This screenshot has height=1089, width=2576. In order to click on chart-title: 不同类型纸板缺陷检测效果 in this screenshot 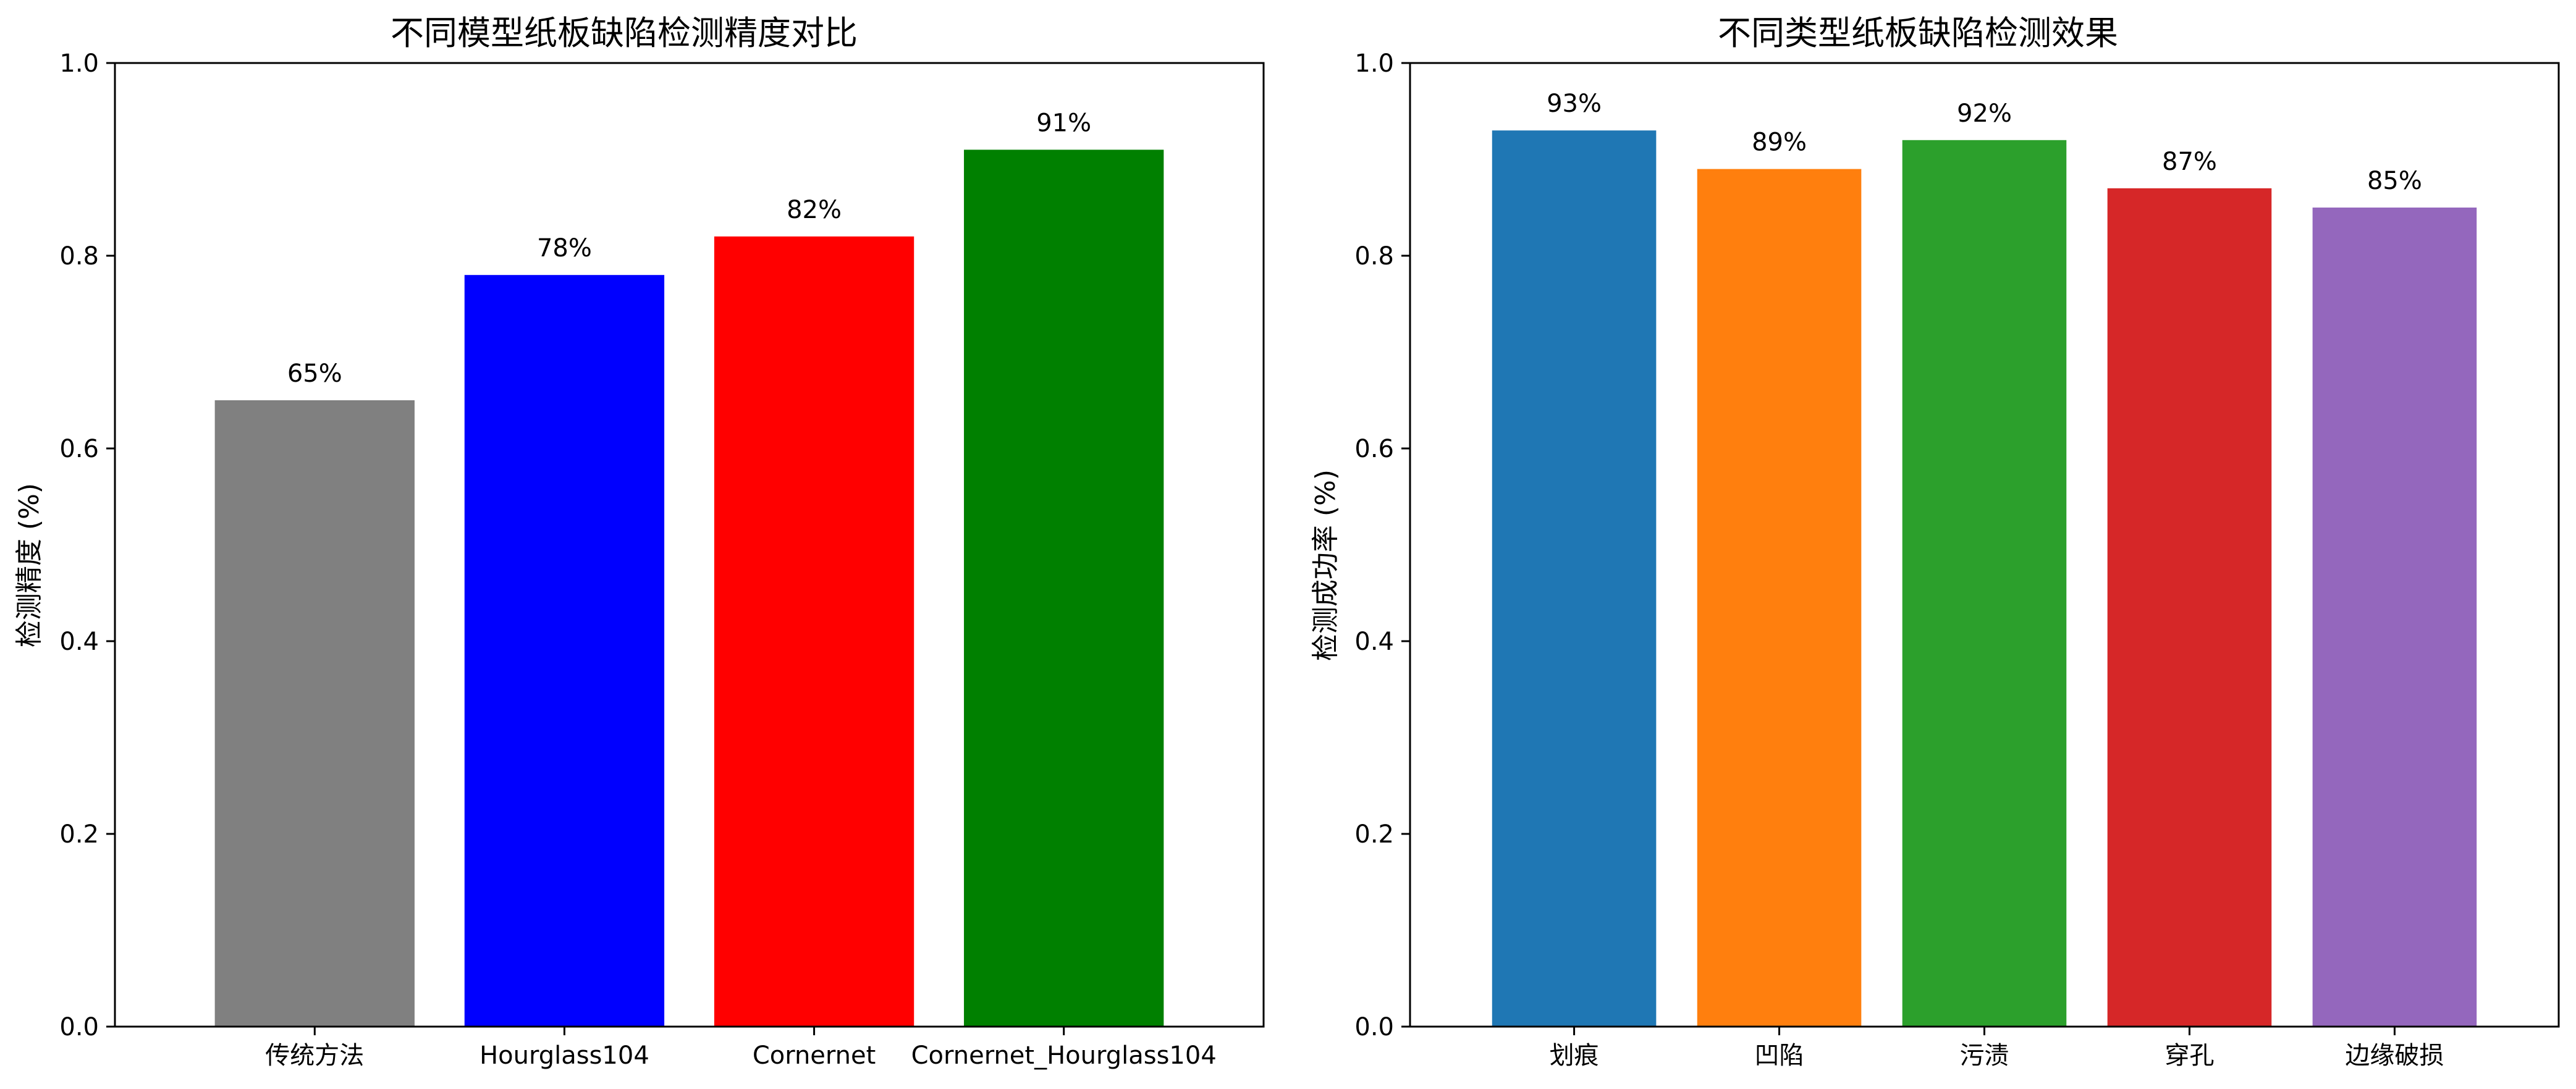, I will do `click(1918, 33)`.